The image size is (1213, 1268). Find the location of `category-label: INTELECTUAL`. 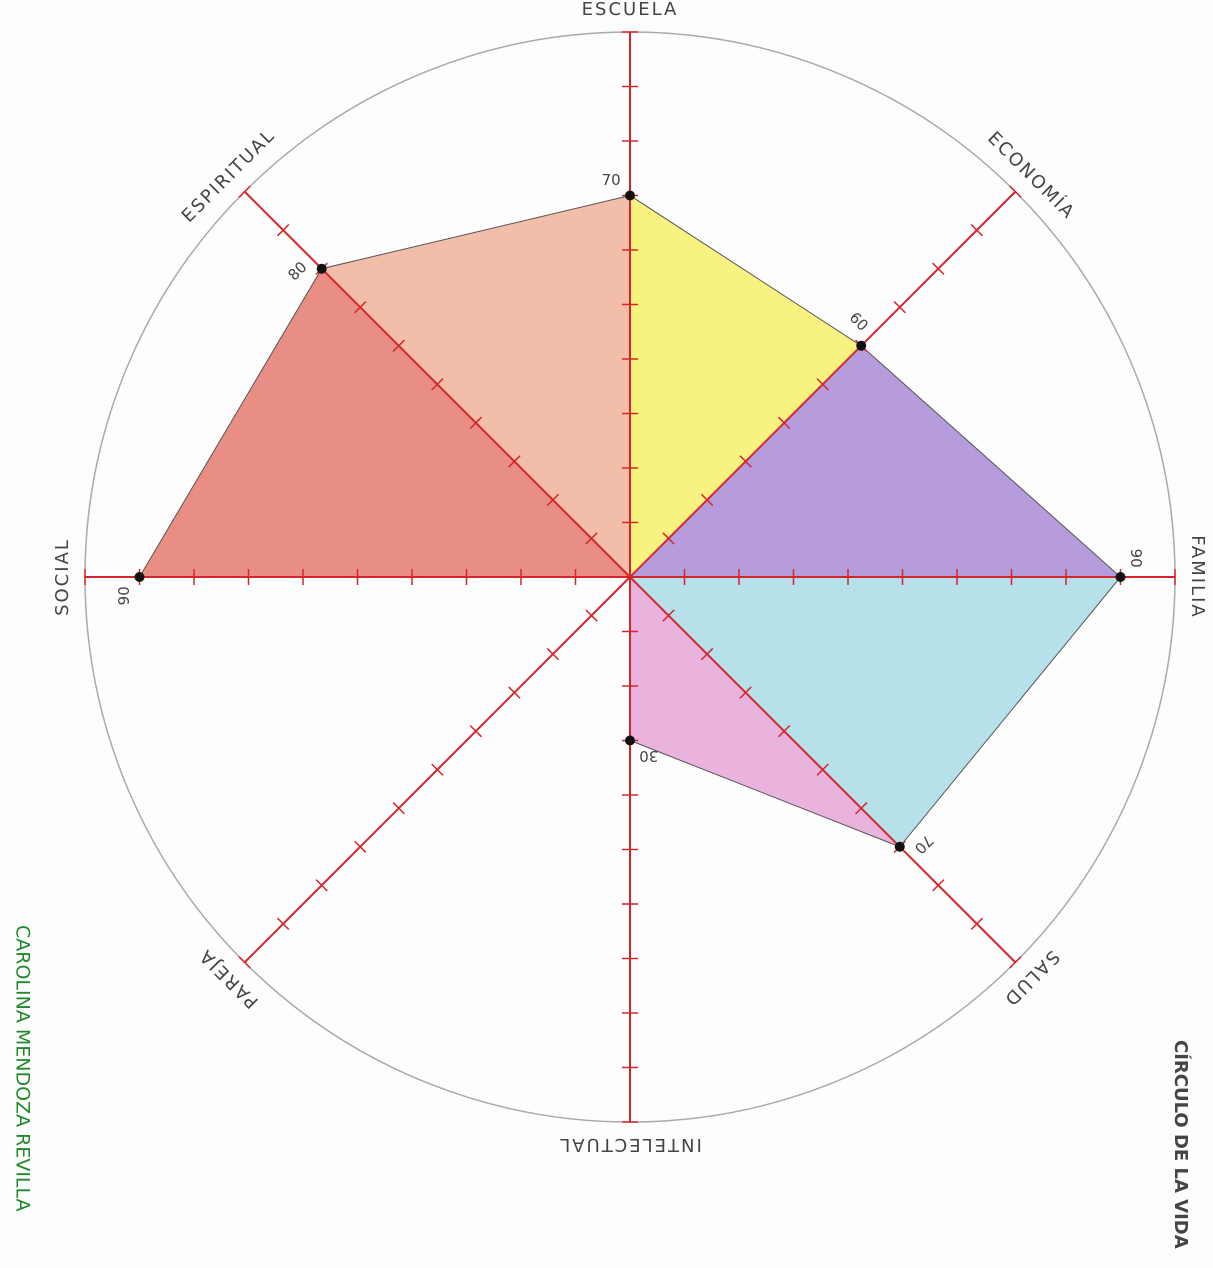

category-label: INTELECTUAL is located at coordinates (630, 1144).